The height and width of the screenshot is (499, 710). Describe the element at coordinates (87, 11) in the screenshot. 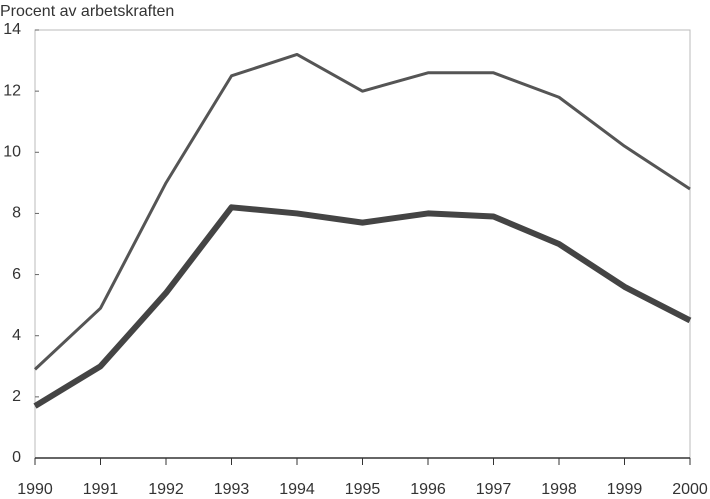

I see `y-axis-label: Procent av arbetskraften` at that location.